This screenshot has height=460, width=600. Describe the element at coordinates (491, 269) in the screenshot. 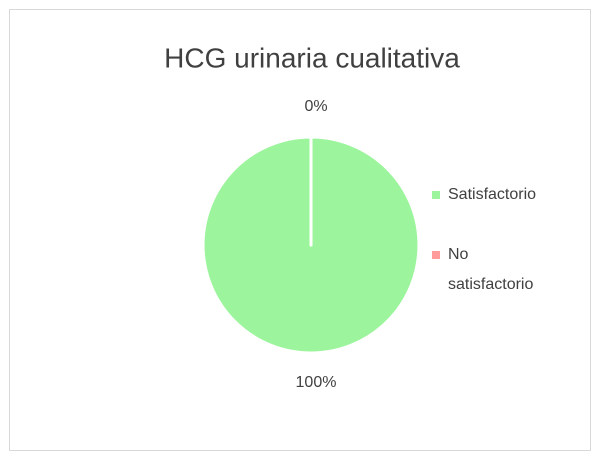

I see `legend-label: No satisfactorio` at that location.